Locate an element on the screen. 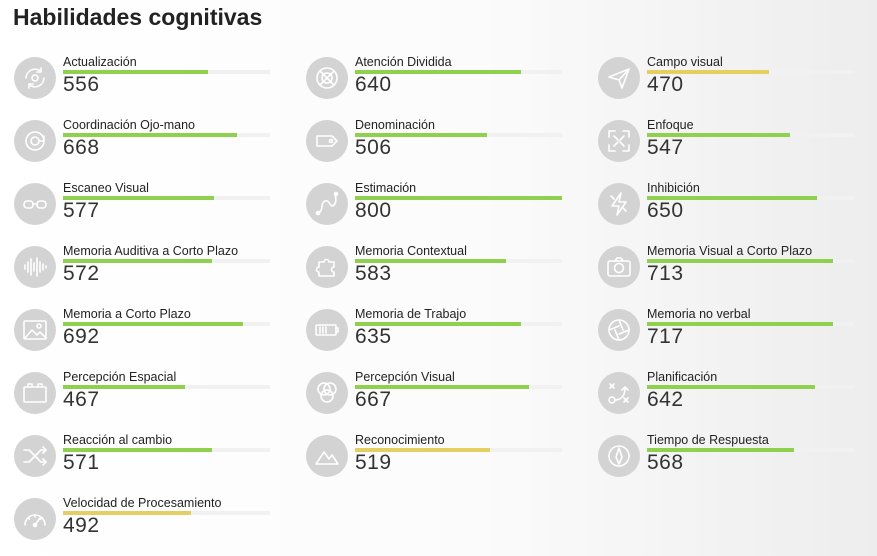 This screenshot has width=877, height=556. skill-name: Reacción al cambio is located at coordinates (118, 440).